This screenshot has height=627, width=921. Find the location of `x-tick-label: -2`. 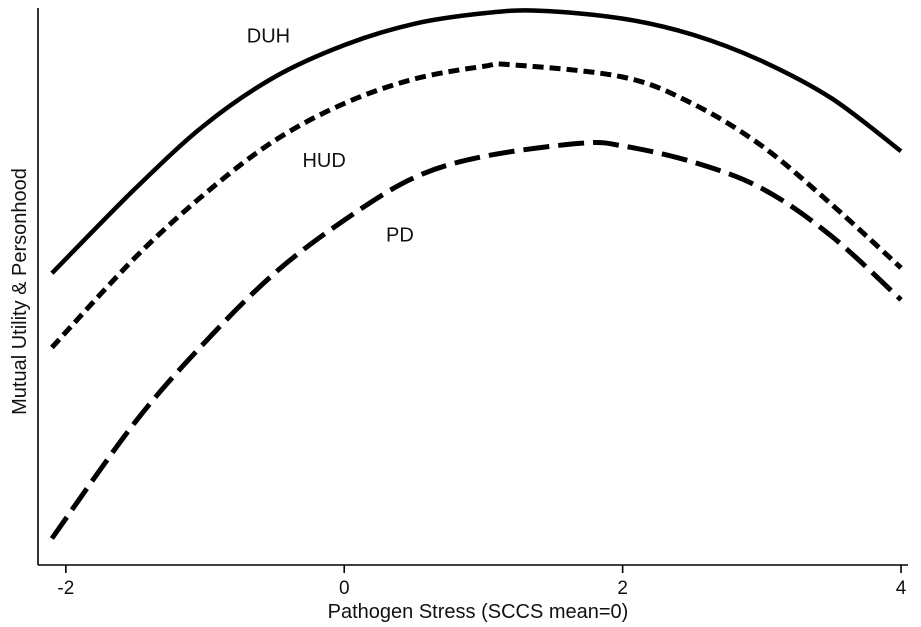

x-tick-label: -2 is located at coordinates (65, 588).